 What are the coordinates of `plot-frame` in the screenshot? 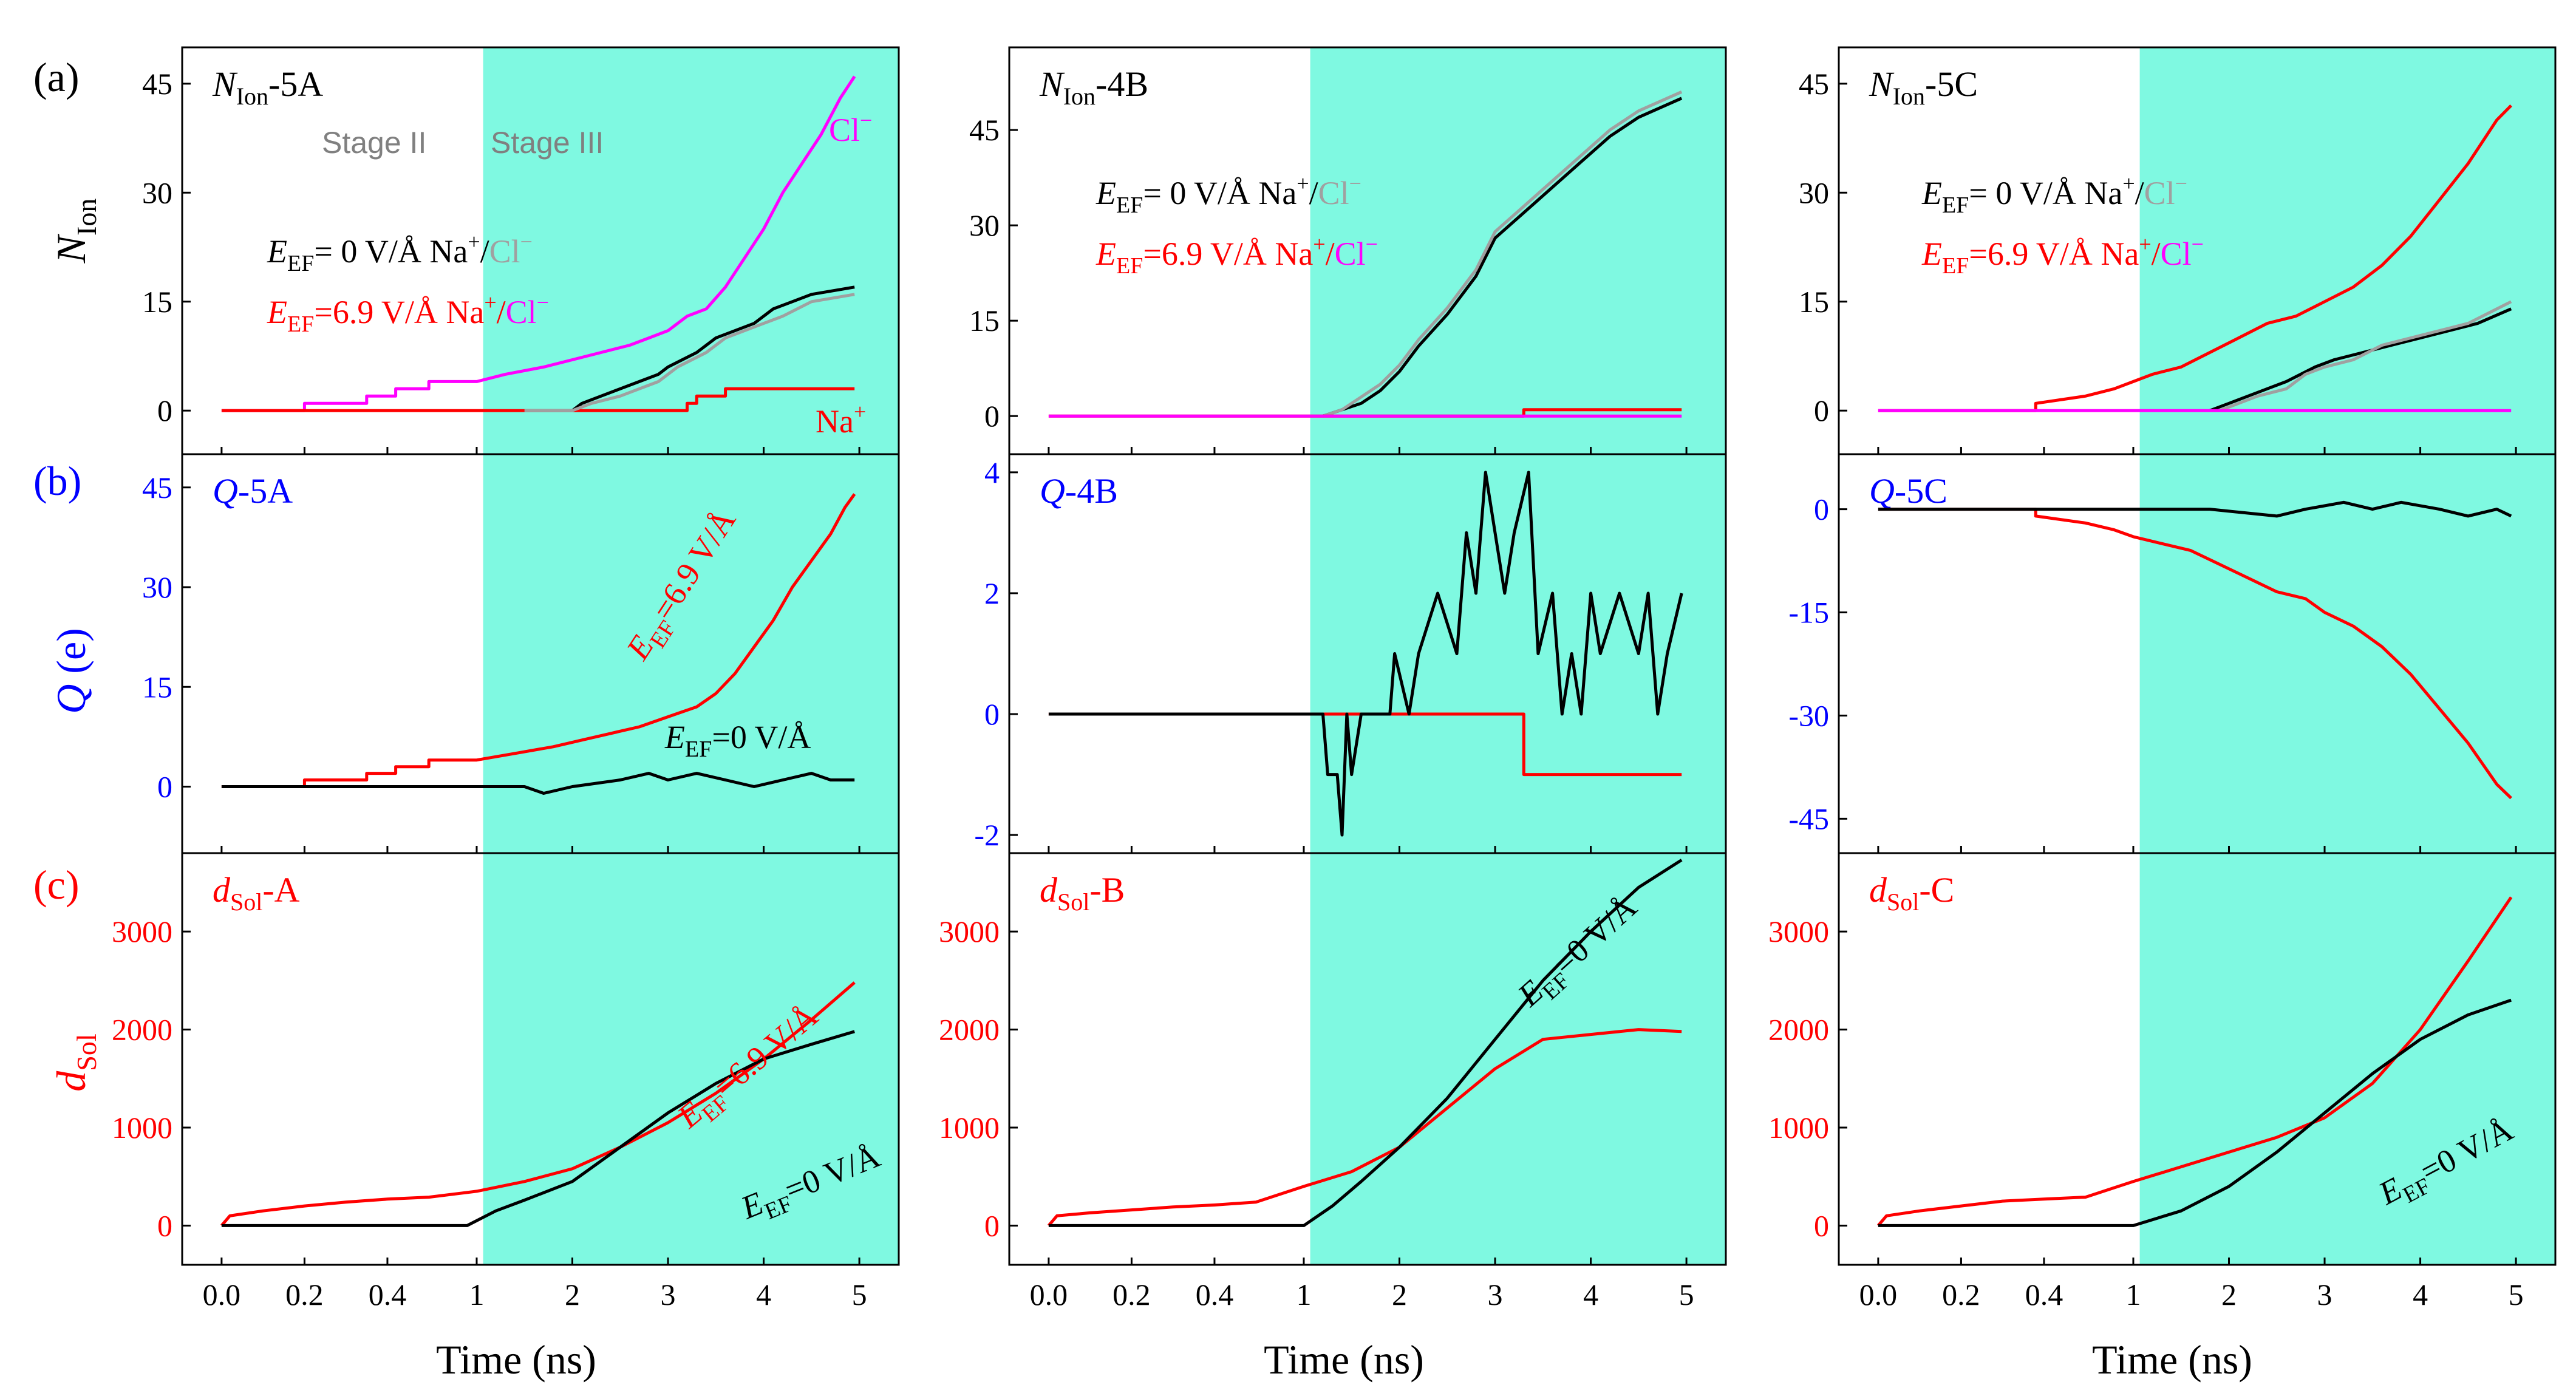 It's located at (1368, 1059).